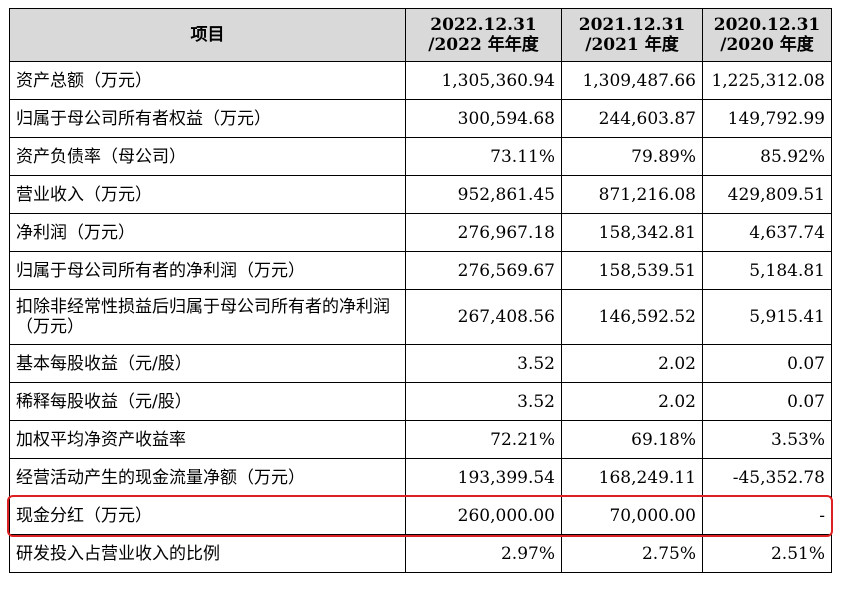 The image size is (845, 600). I want to click on table-row-highlighted: 现金分红（万元） 260,000.00 70,000.00 -, so click(420, 515).